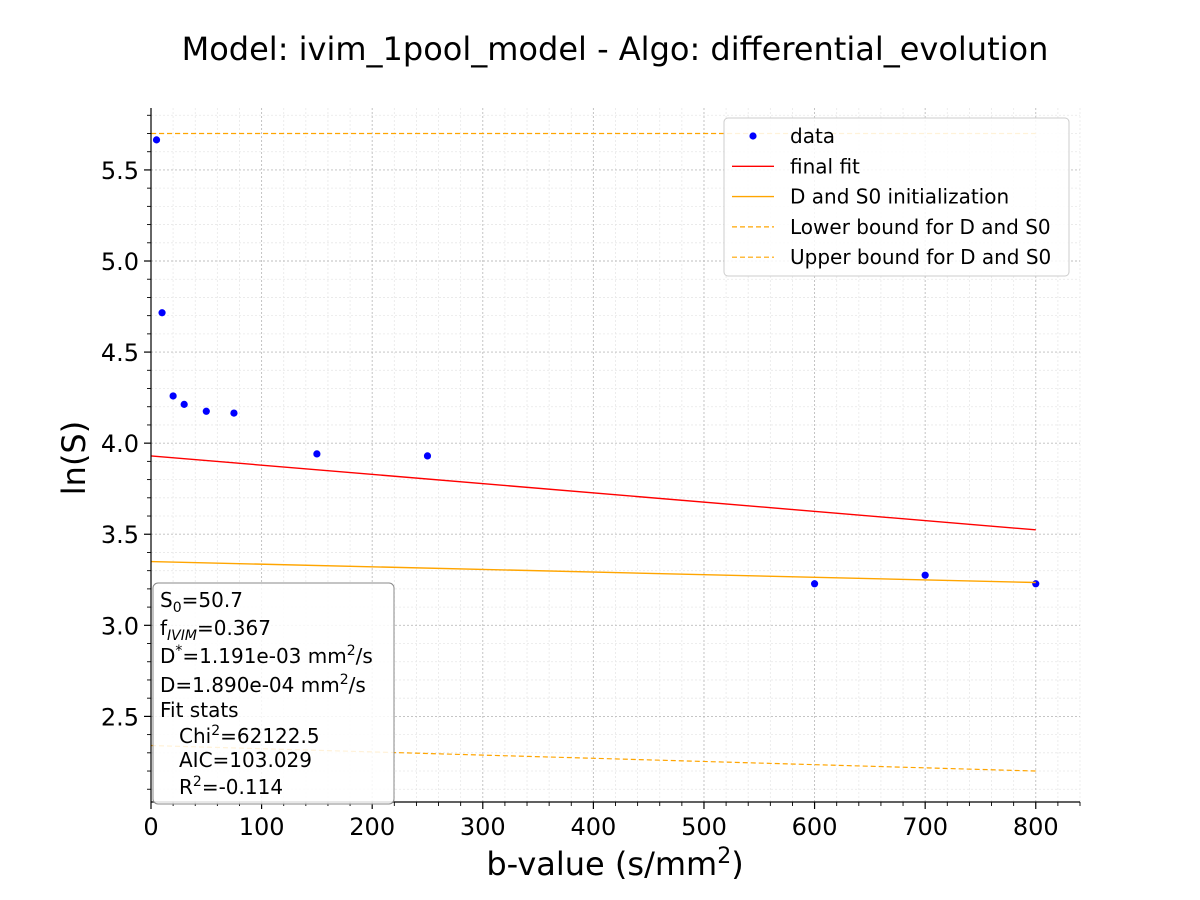 Image resolution: width=1200 pixels, height=900 pixels. I want to click on stats-line: Fit stats, so click(199, 710).